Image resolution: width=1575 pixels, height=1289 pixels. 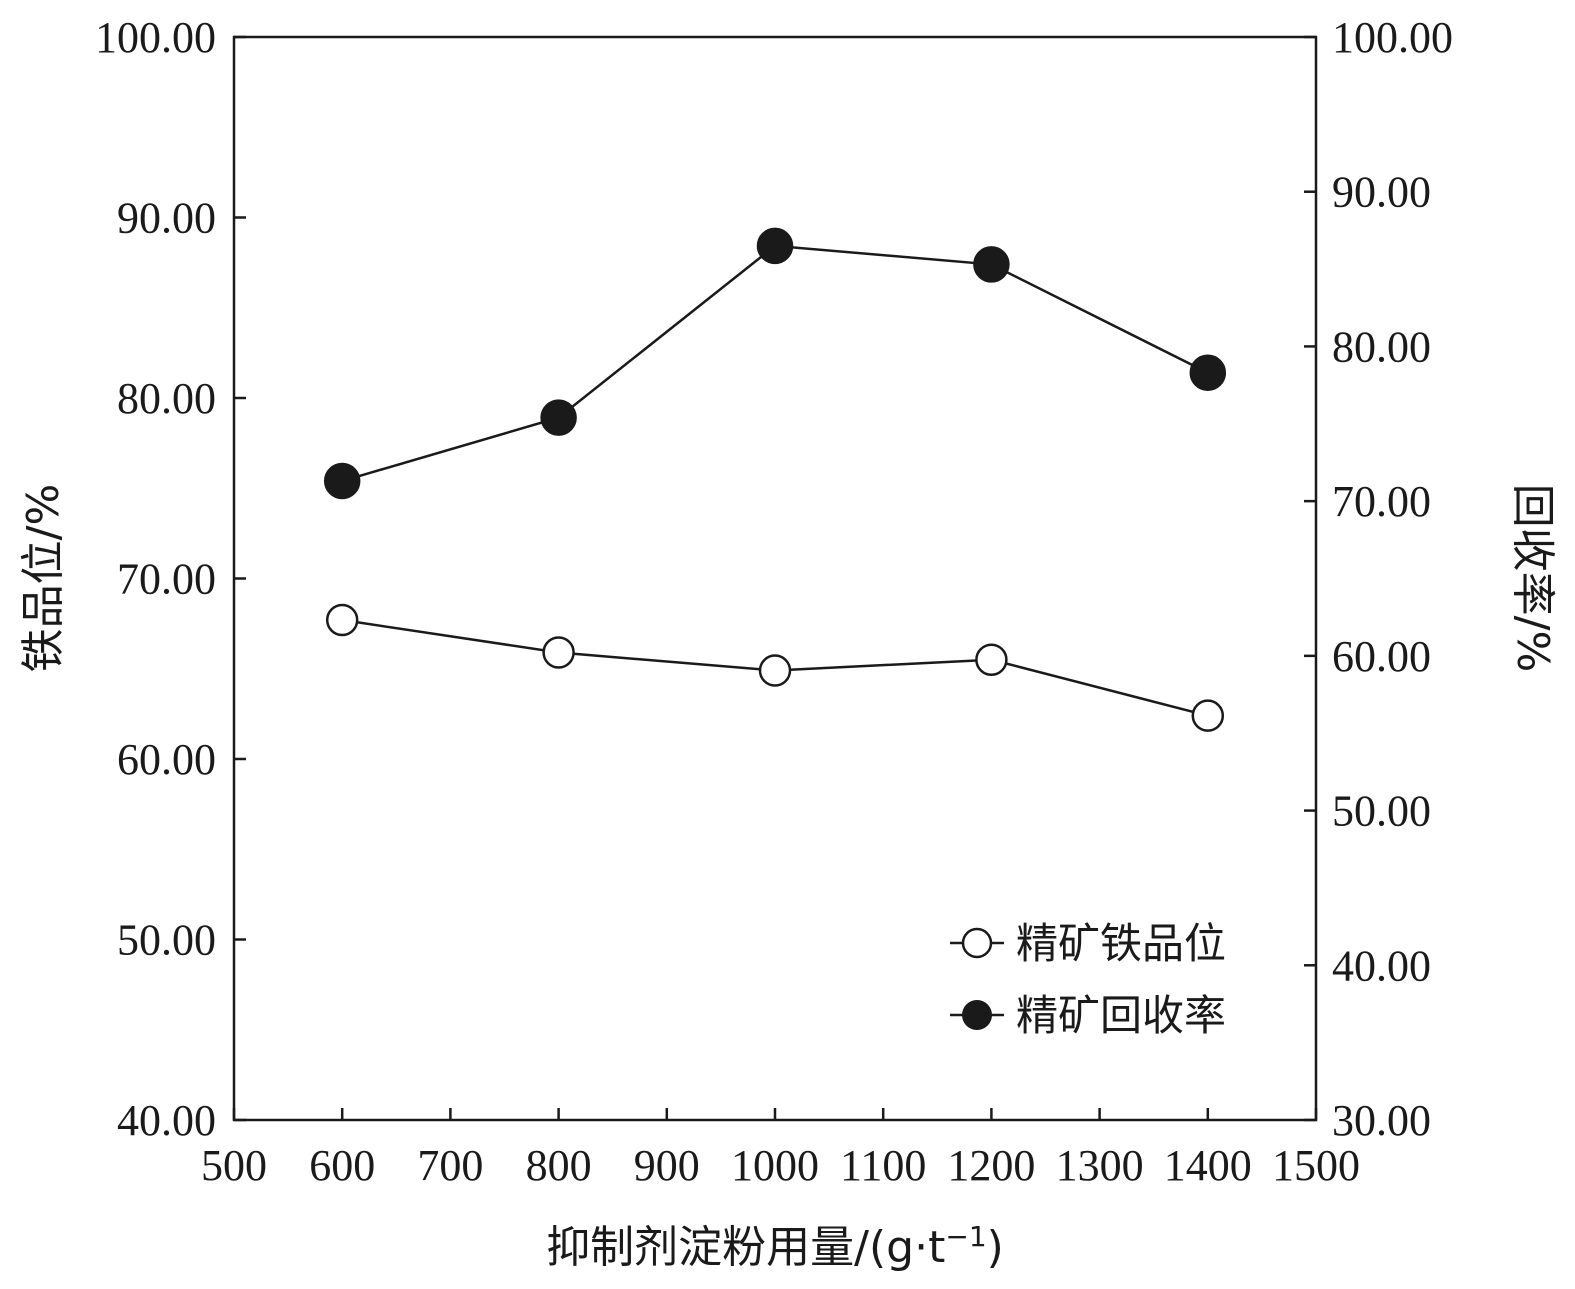 What do you see at coordinates (1381, 965) in the screenshot?
I see `y-right-tick-label: 40.00` at bounding box center [1381, 965].